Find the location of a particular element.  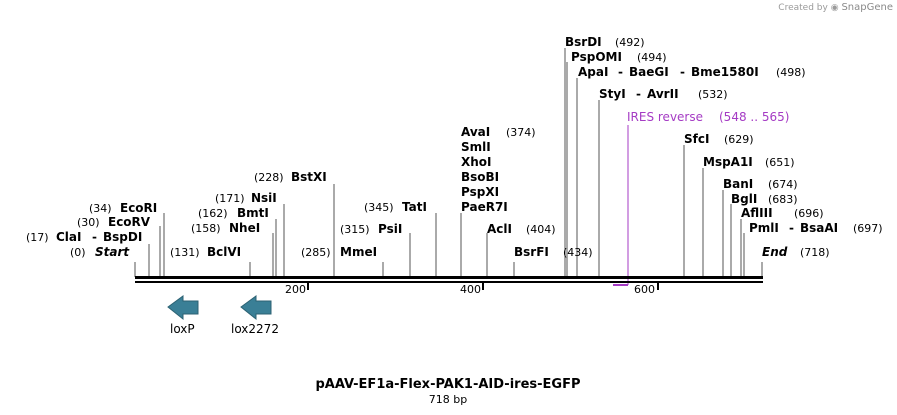

enzyme-label-ecori: (34) EcoRI is located at coordinates (123, 208).